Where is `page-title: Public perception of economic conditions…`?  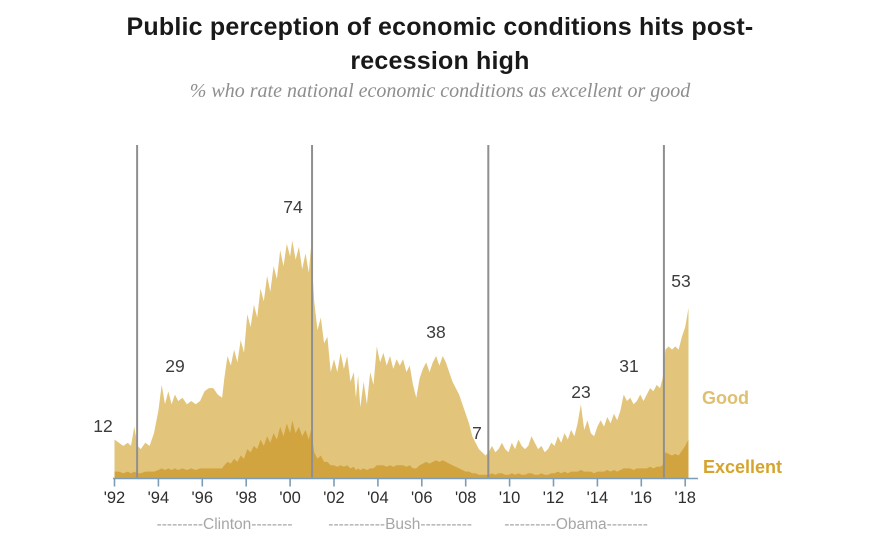
page-title: Public perception of economic conditions… is located at coordinates (440, 44).